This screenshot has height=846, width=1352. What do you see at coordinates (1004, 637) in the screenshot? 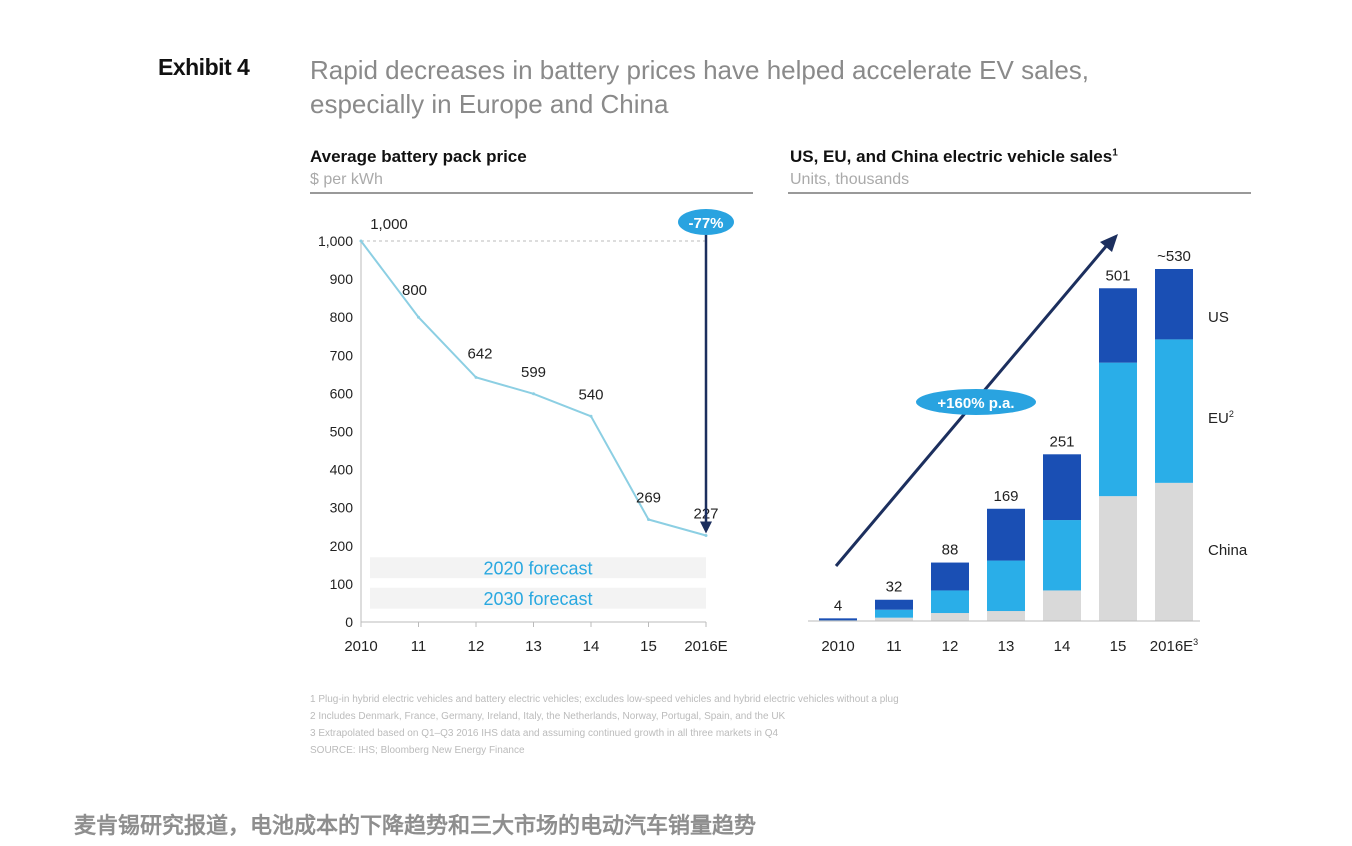
I see `bar-chart-axes: 2010 11 12 13 14 15 2016E3` at bounding box center [1004, 637].